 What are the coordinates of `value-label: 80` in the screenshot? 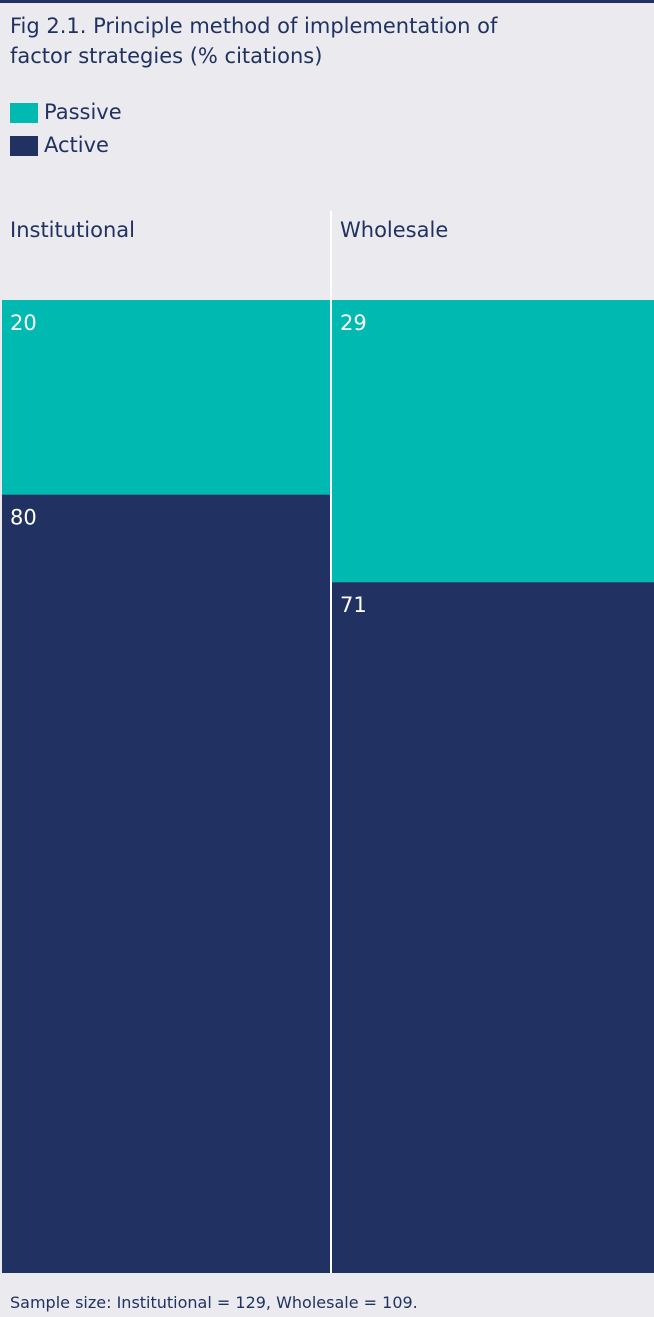 It's located at (23, 518).